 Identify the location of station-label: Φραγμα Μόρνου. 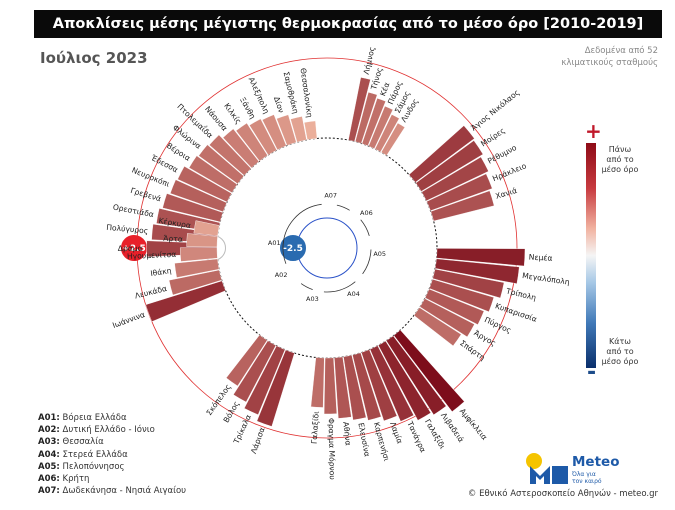
(332, 449).